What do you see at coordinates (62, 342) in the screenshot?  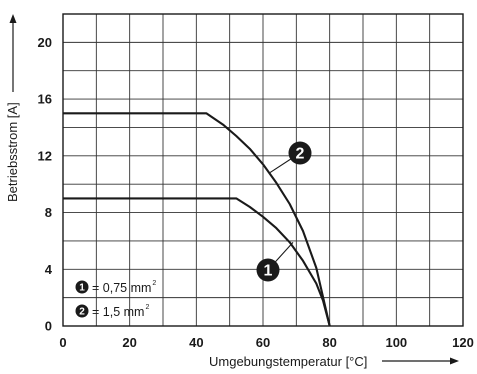 I see `x-tick-label: 0` at bounding box center [62, 342].